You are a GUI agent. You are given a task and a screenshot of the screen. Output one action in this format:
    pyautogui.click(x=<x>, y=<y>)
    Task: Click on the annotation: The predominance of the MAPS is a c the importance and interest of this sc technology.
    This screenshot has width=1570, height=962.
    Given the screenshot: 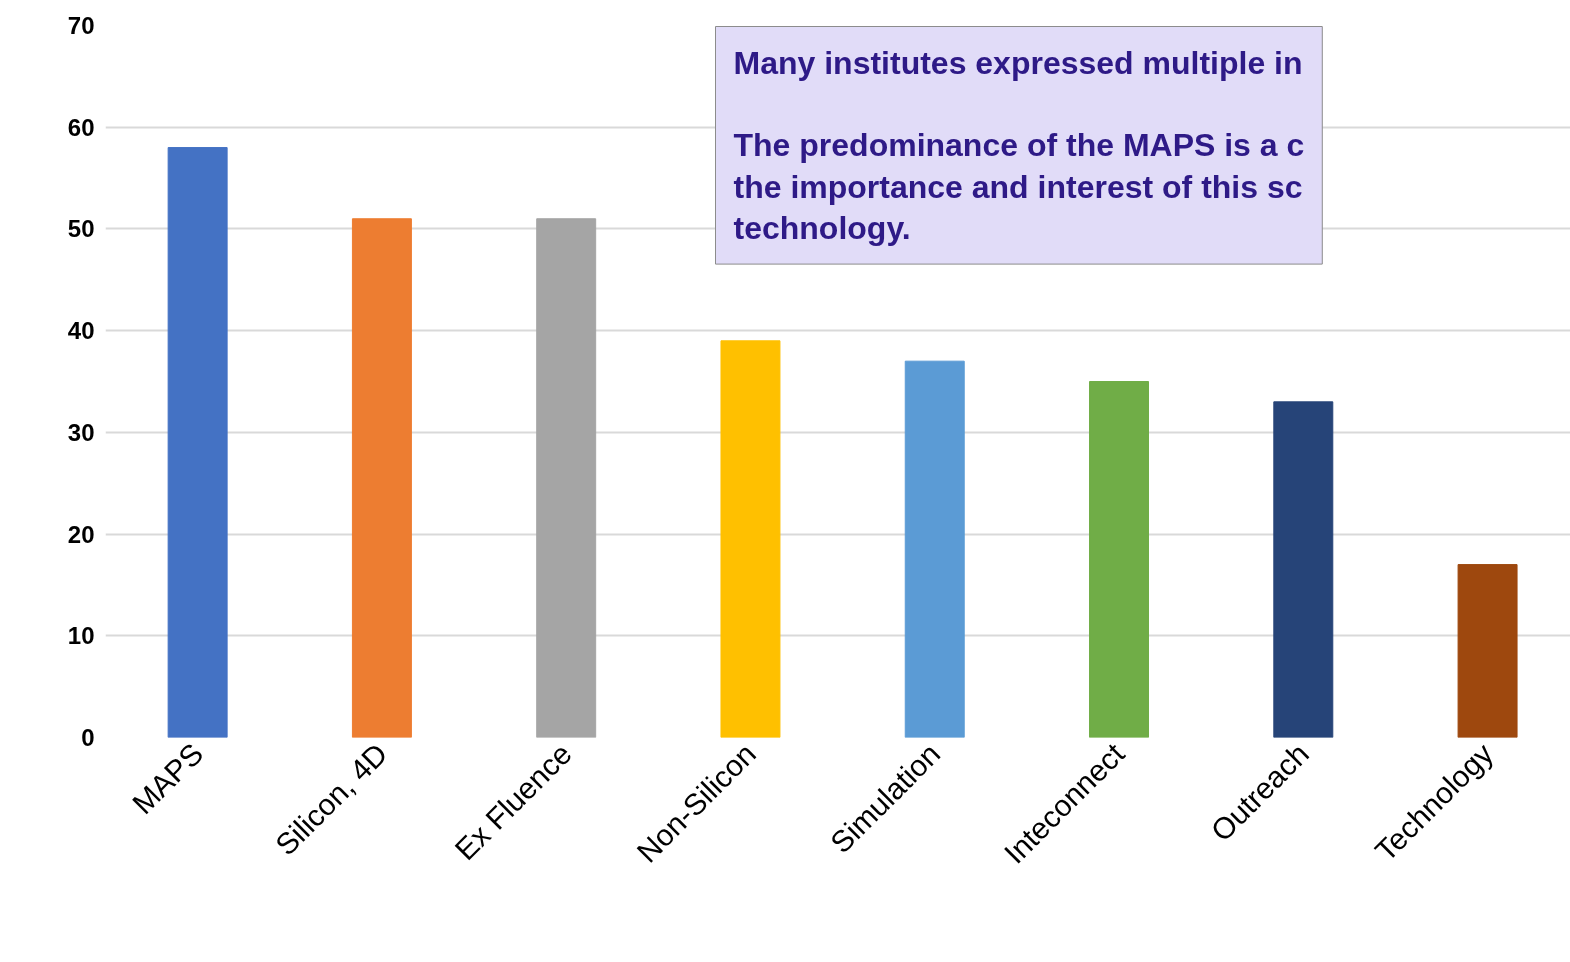 What is the action you would take?
    pyautogui.click(x=1019, y=187)
    